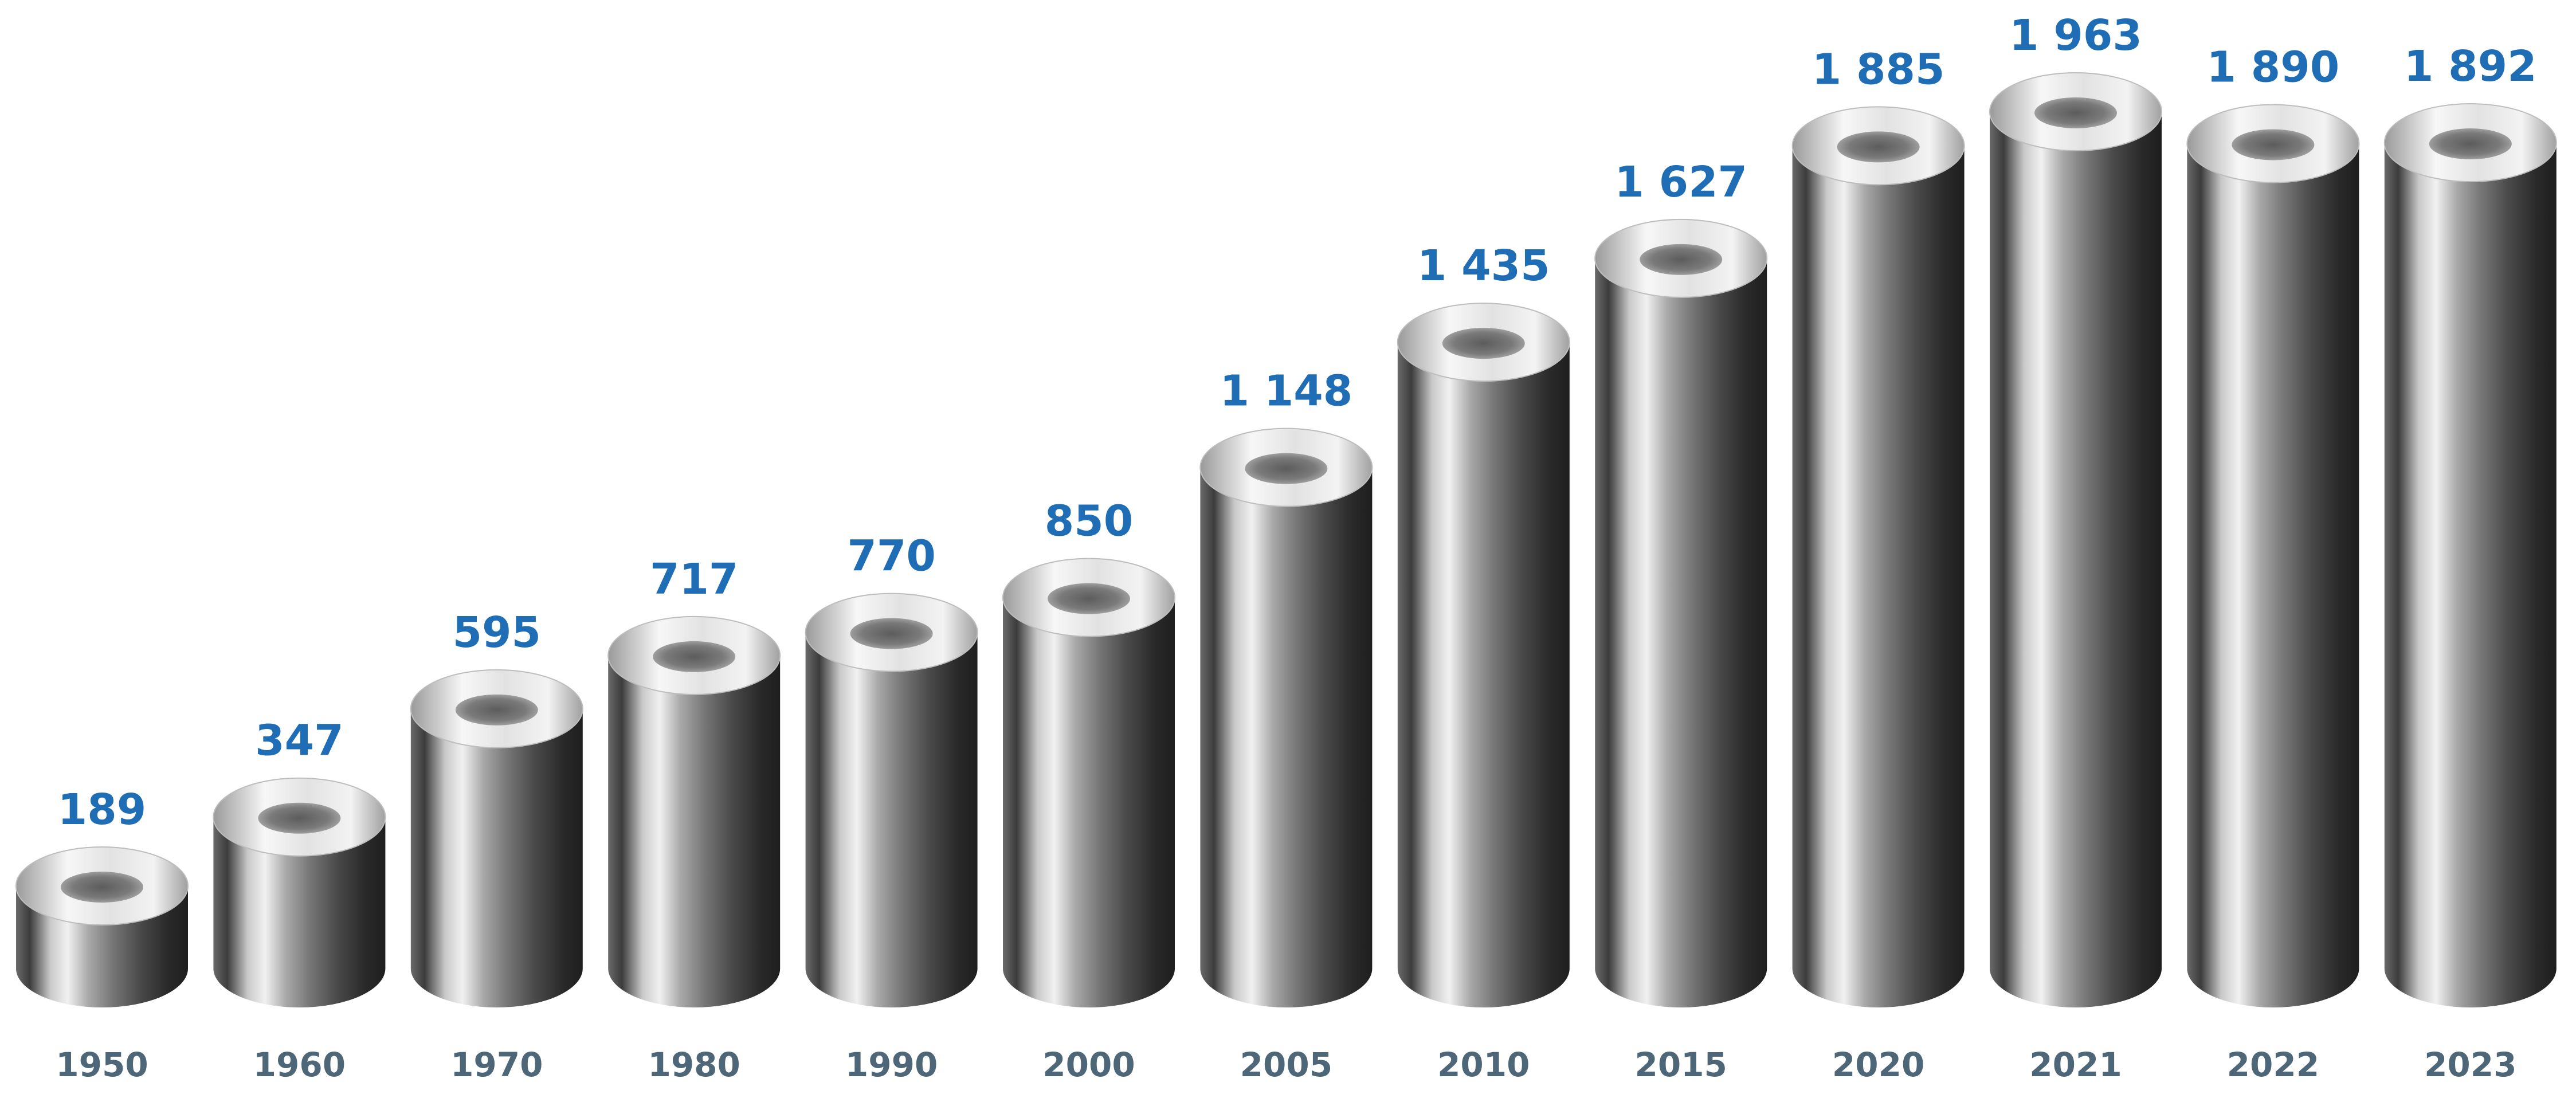 This screenshot has height=1106, width=2576. I want to click on bar-2021, so click(2075, 539).